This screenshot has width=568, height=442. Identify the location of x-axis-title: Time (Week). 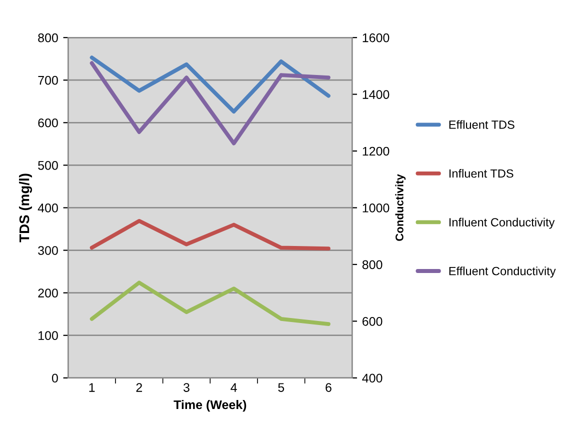
(210, 406).